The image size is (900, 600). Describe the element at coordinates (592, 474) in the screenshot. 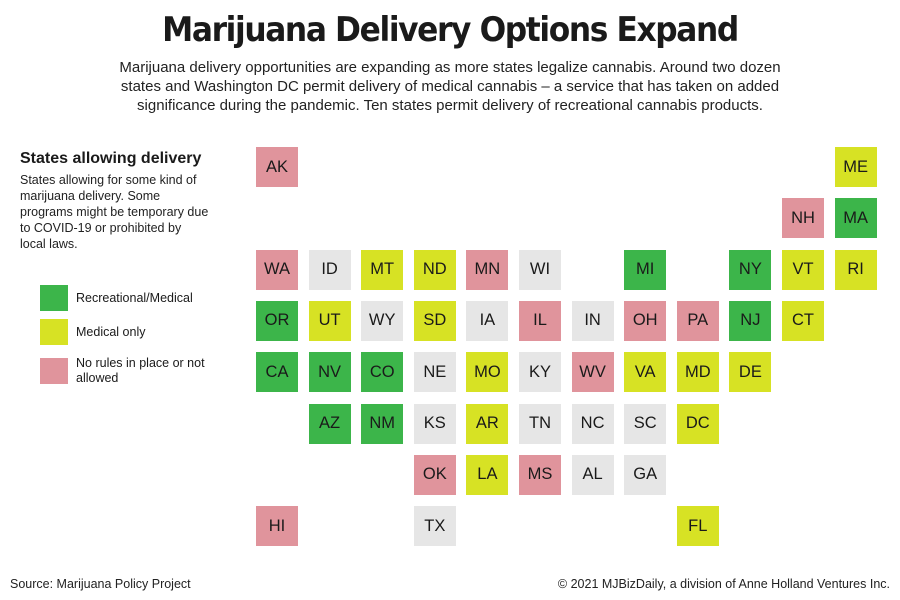

I see `state-tile-al: AL` at that location.